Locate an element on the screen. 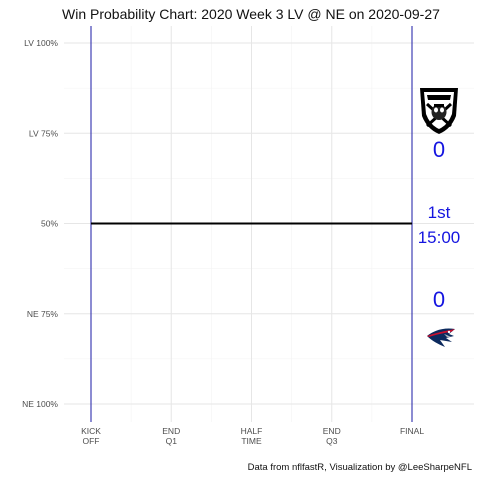 Image resolution: width=480 pixels, height=480 pixels. x-tick-label: END Q3 is located at coordinates (332, 436).